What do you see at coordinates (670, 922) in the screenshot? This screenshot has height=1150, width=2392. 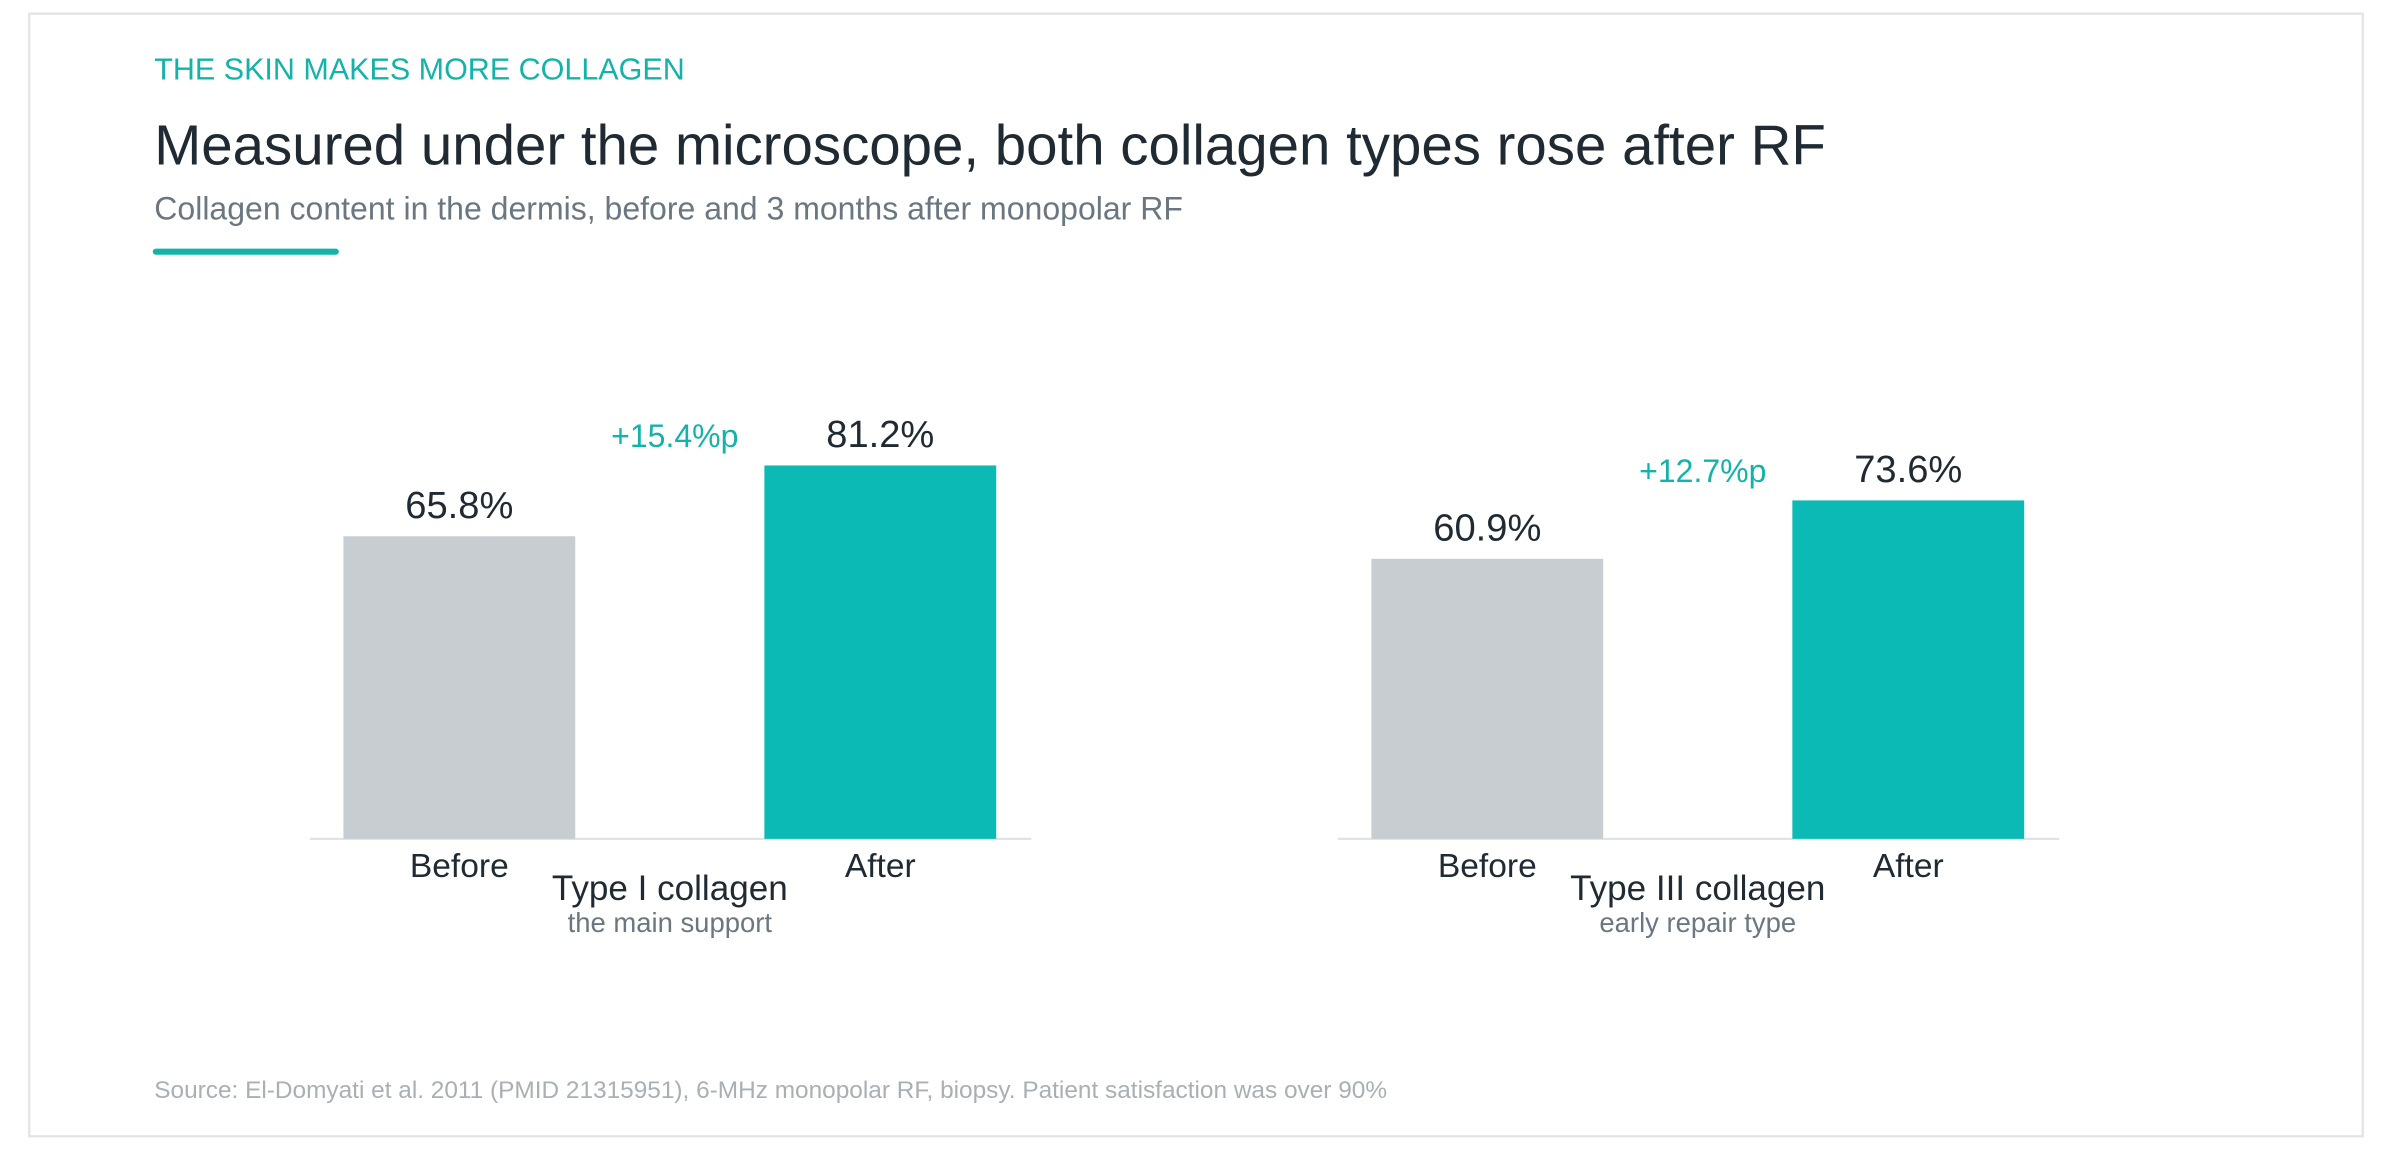 I see `chart-subtitle: the main support` at bounding box center [670, 922].